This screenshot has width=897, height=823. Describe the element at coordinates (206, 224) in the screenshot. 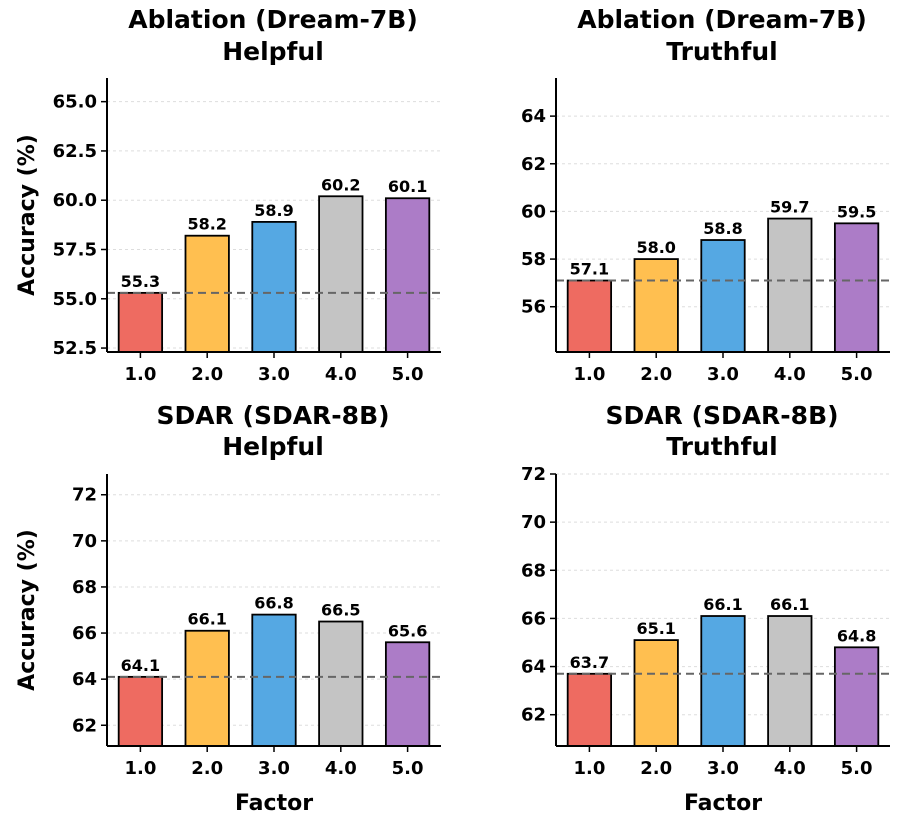

I see `data-label: 58.2` at that location.